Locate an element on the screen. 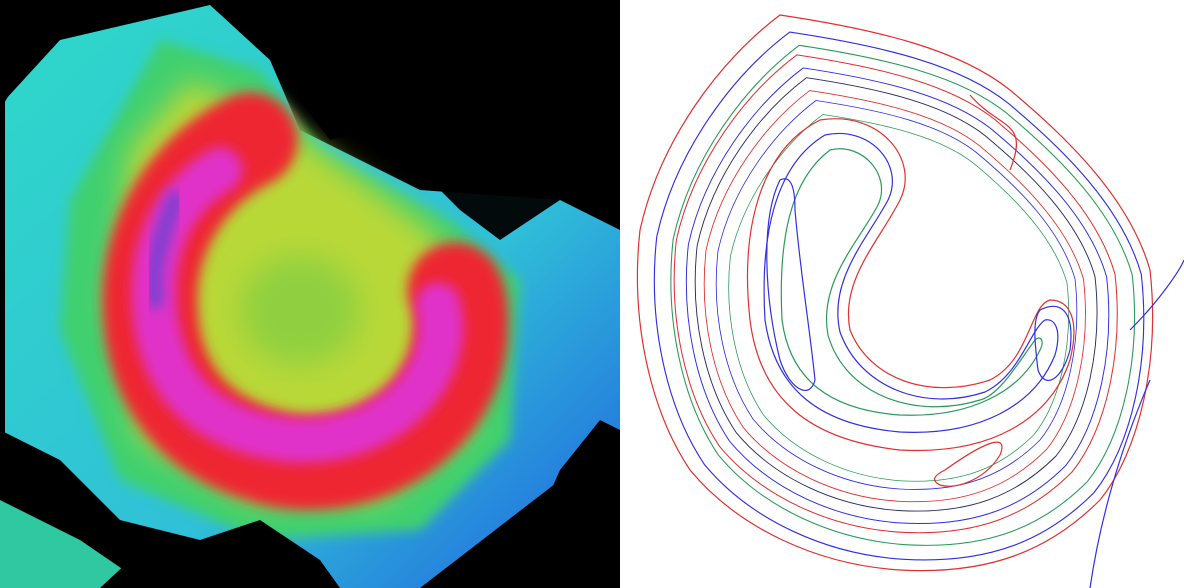  deep-ridge is located at coordinates (164, 250).